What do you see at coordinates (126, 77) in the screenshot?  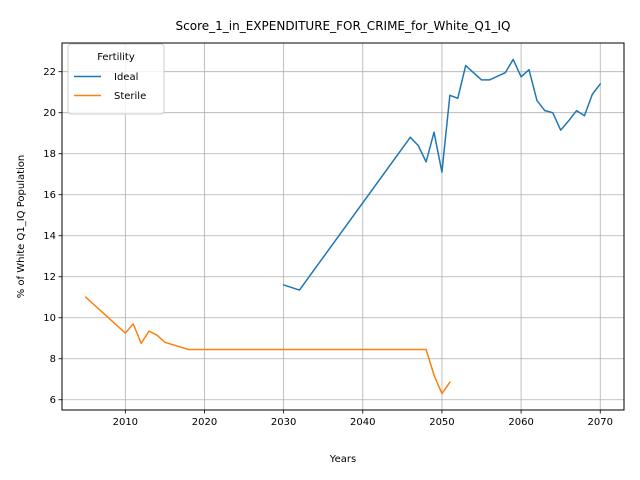 I see `legend-label-ideal: Ideal` at bounding box center [126, 77].